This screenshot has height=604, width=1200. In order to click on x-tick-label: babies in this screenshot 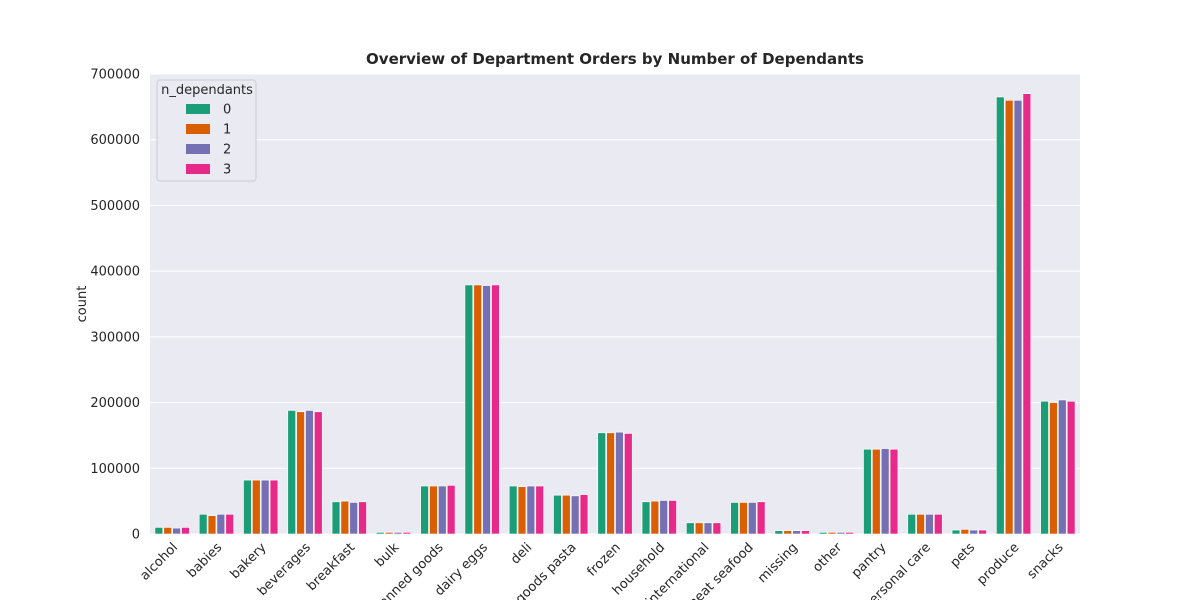, I will do `click(204, 560)`.